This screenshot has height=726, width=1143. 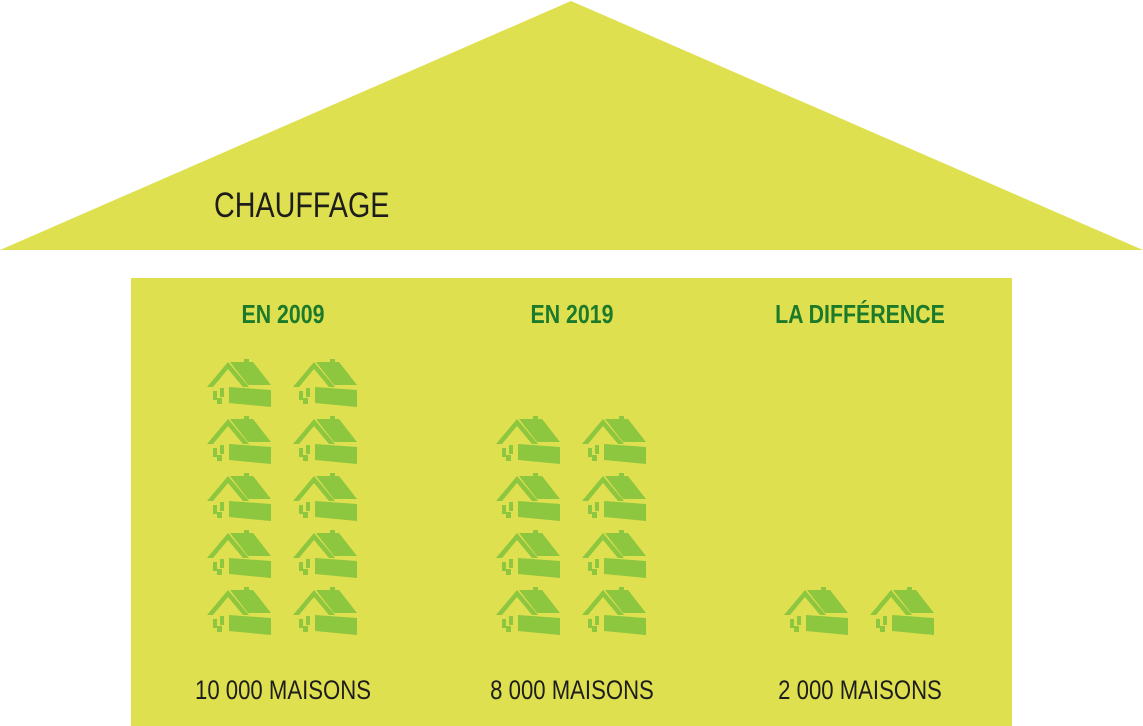 What do you see at coordinates (572, 690) in the screenshot?
I see `column-caption-2019: 8 000 MAISONS` at bounding box center [572, 690].